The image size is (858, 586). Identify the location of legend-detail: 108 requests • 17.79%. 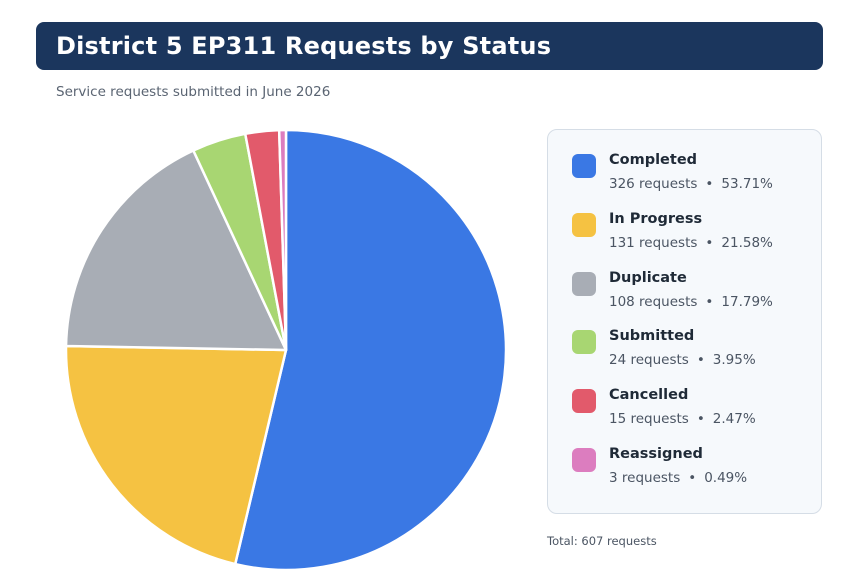
(691, 302).